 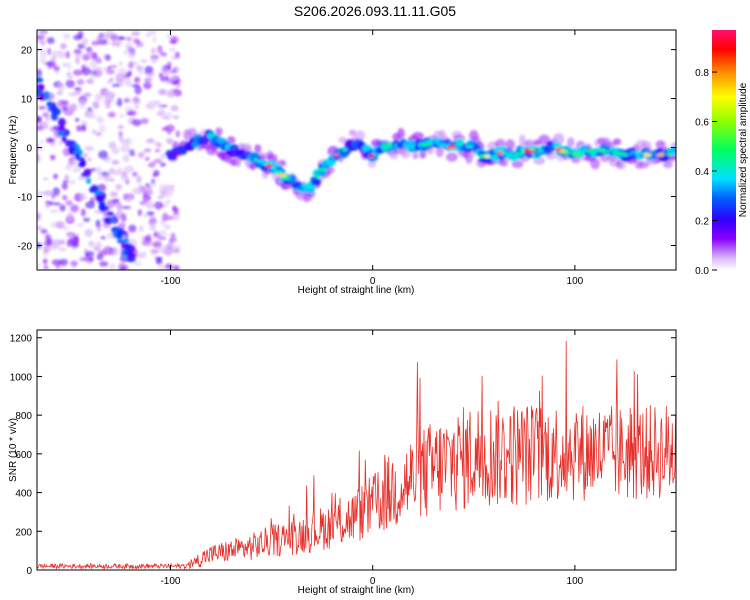 I want to click on spectrogram-xtick-label: -100, so click(x=170, y=281).